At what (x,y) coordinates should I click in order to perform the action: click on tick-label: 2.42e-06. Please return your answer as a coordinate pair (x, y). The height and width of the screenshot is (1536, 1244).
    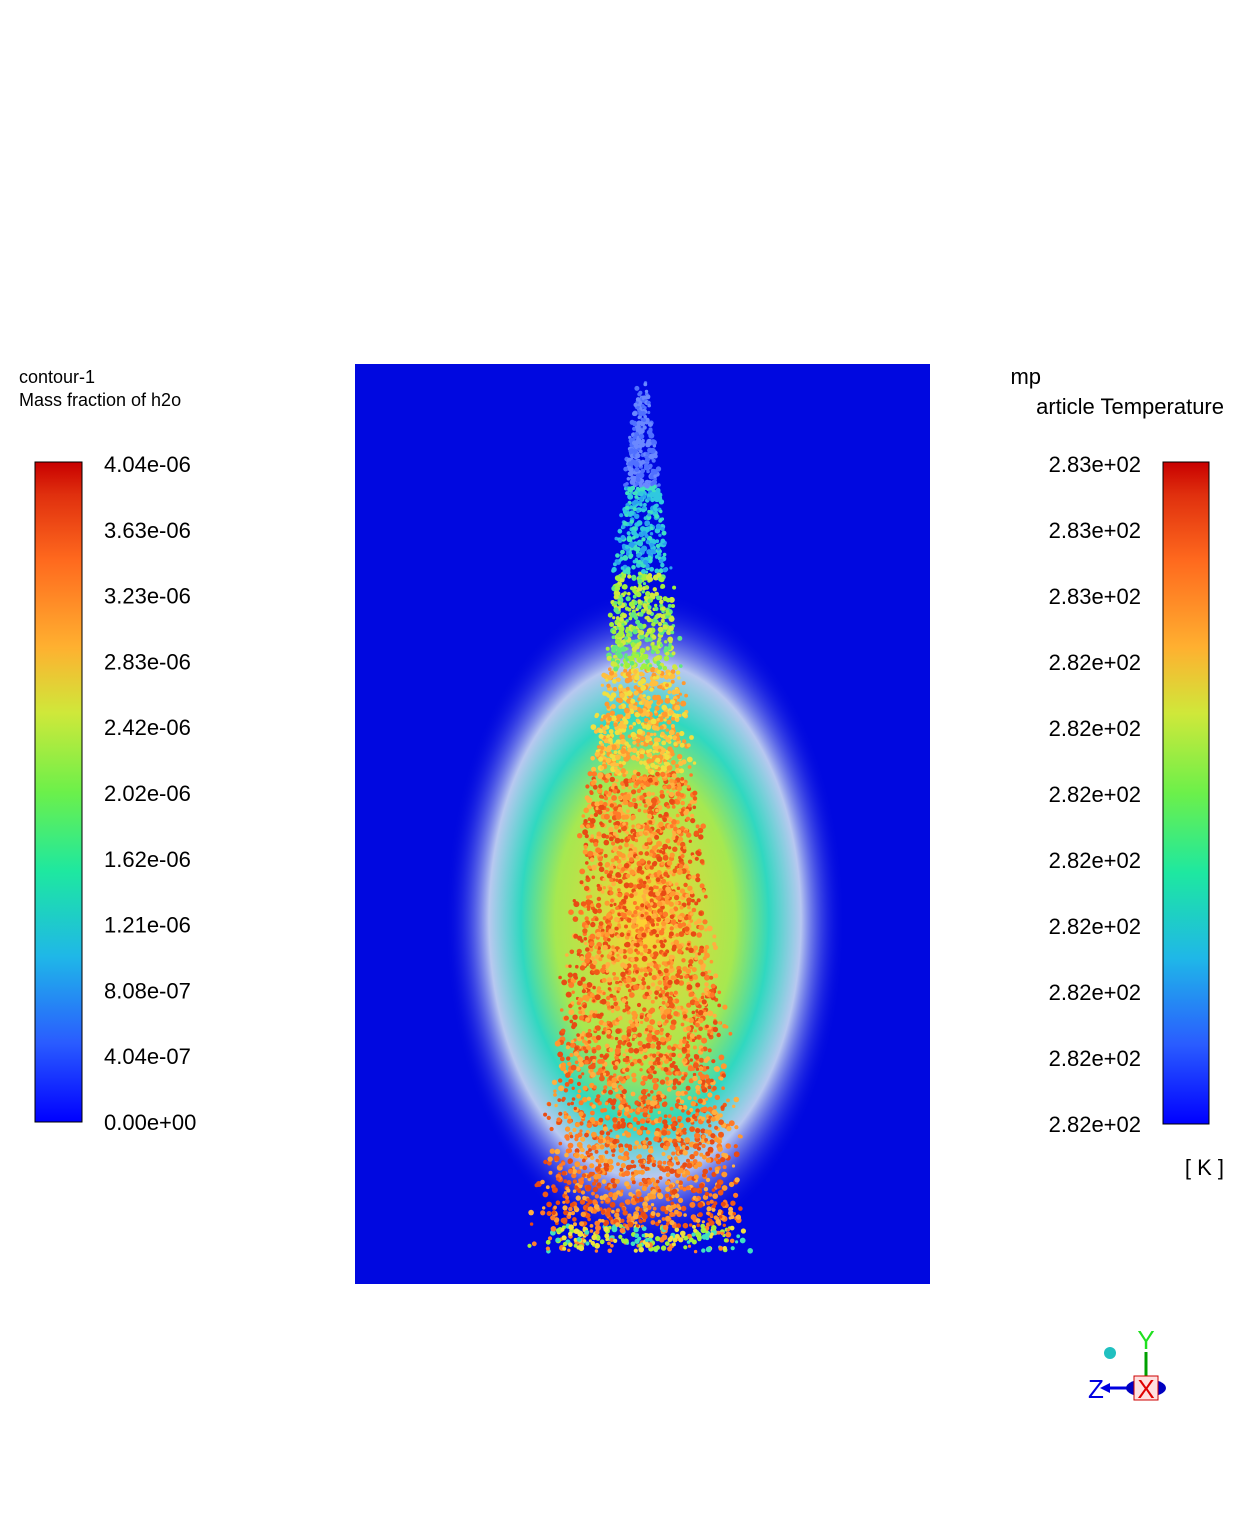
    Looking at the image, I should click on (147, 727).